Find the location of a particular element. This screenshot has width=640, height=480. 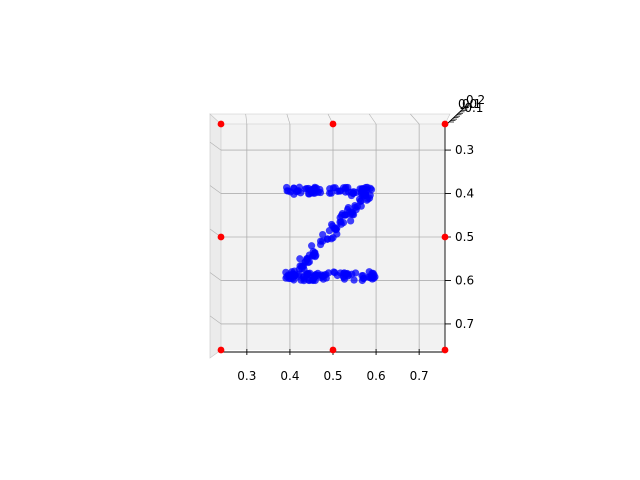

z-tick-label: 0.1 is located at coordinates (471, 104).